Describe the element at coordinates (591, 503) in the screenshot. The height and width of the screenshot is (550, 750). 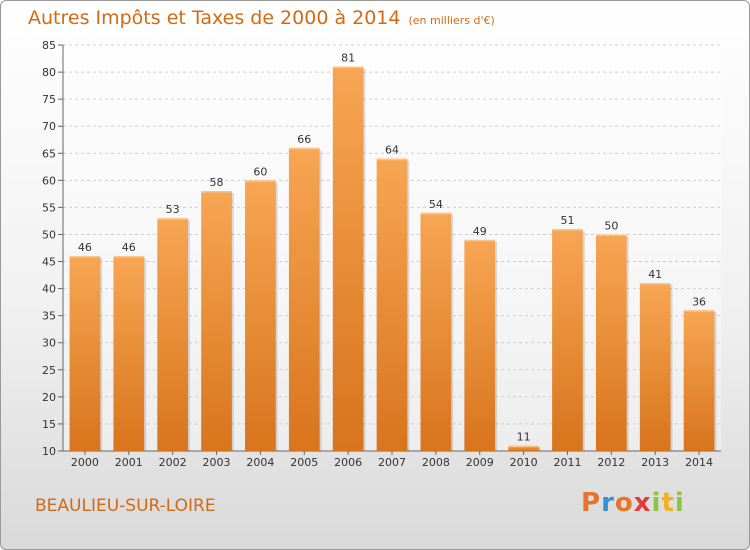
I see `logo-letter: P` at that location.